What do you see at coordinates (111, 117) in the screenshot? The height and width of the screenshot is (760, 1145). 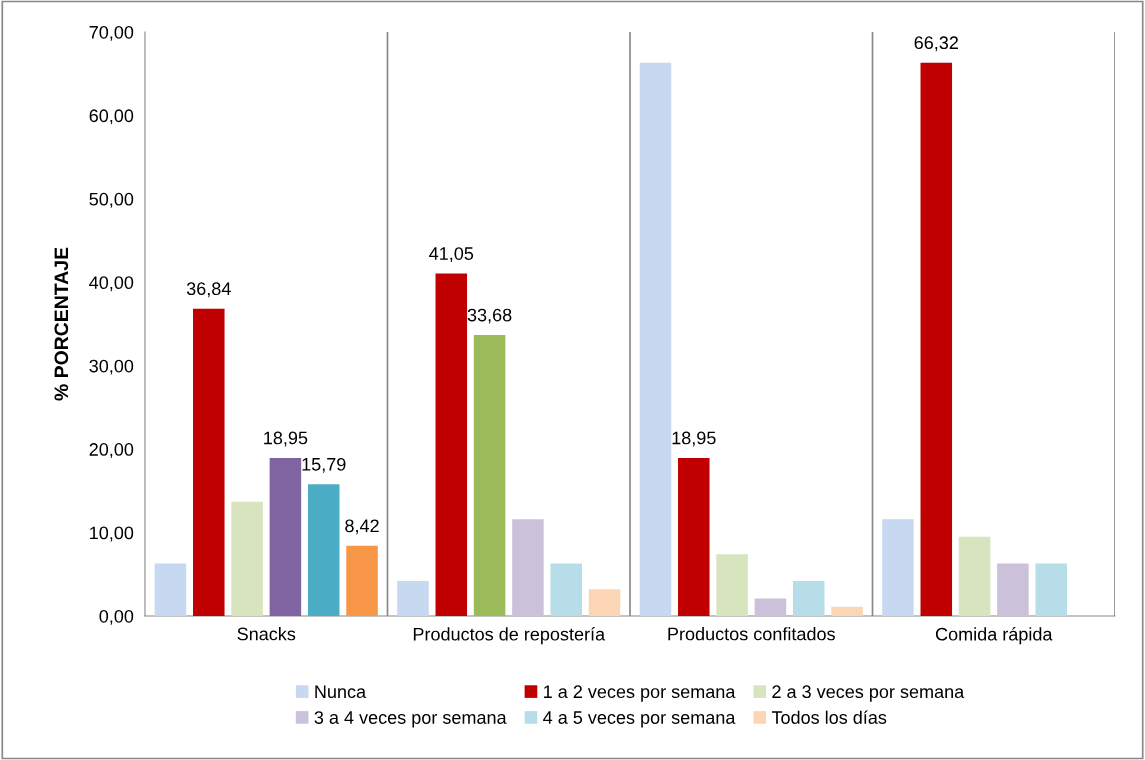 I see `y-tick-label: 60,00` at bounding box center [111, 117].